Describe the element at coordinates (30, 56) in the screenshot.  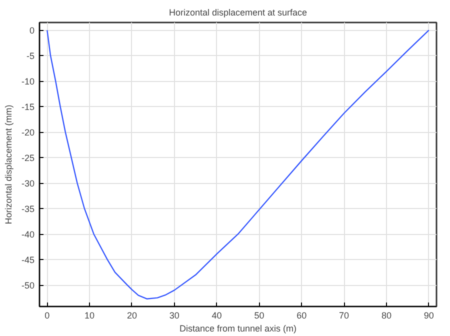
I see `y-tick-label: -5` at that location.